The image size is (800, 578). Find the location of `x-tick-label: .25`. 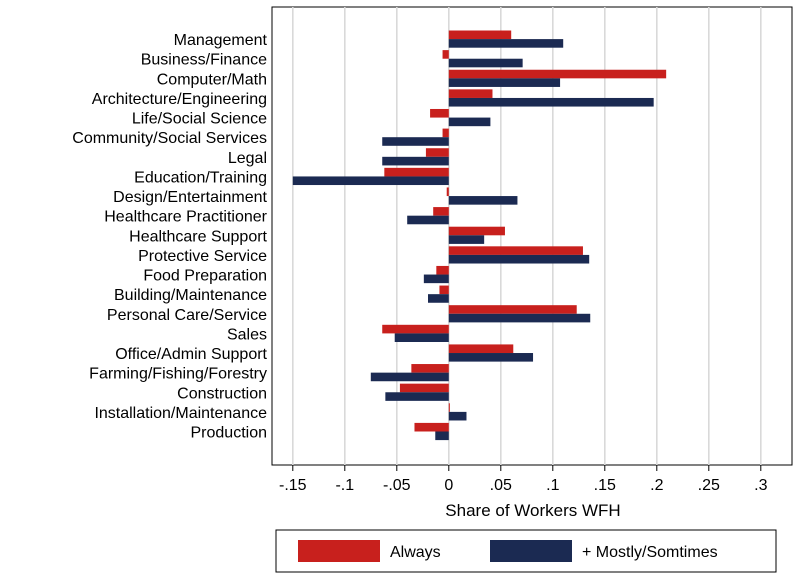

x-tick-label: .25 is located at coordinates (709, 485).